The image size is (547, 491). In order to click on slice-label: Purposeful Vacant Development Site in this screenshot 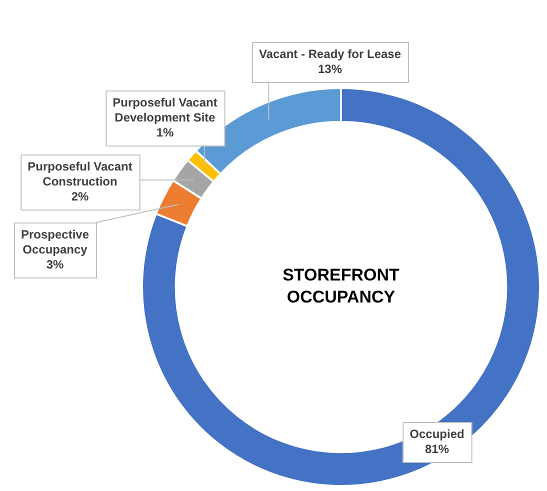, I will do `click(165, 109)`.